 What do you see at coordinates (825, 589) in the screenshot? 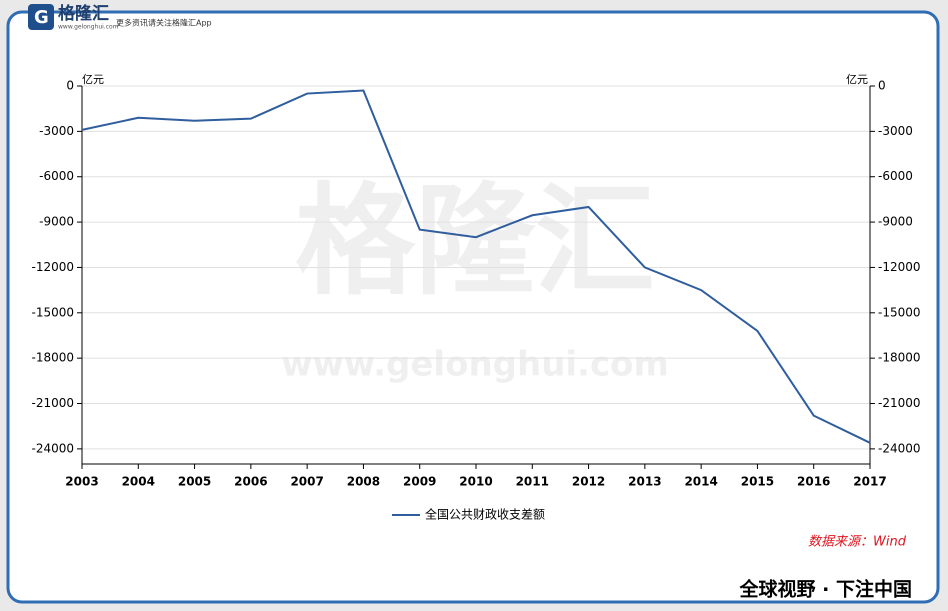
I see `footer: 全球视野 · 下注中国` at bounding box center [825, 589].